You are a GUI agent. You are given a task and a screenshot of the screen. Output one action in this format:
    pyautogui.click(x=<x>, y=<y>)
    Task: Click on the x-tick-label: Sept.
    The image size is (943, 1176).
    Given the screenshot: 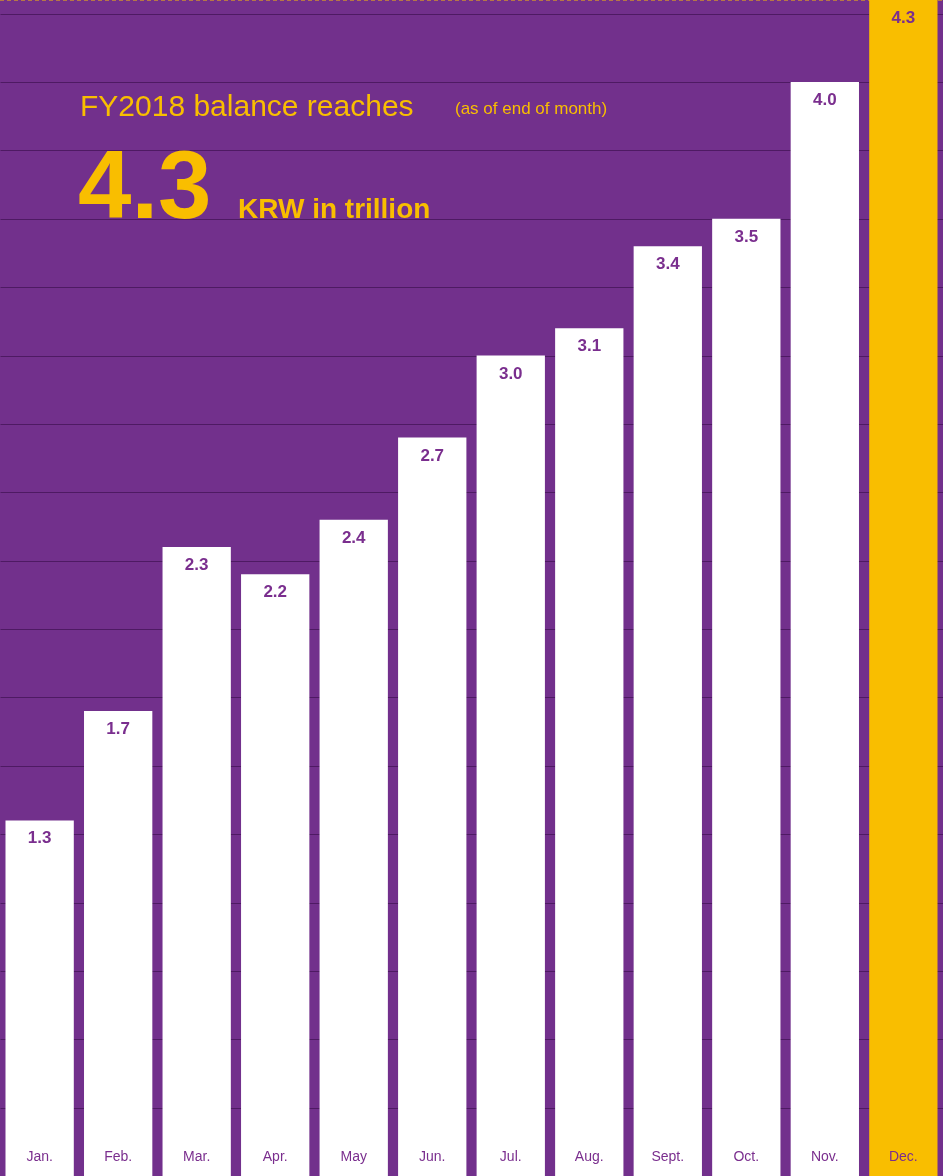 What is the action you would take?
    pyautogui.click(x=668, y=1156)
    